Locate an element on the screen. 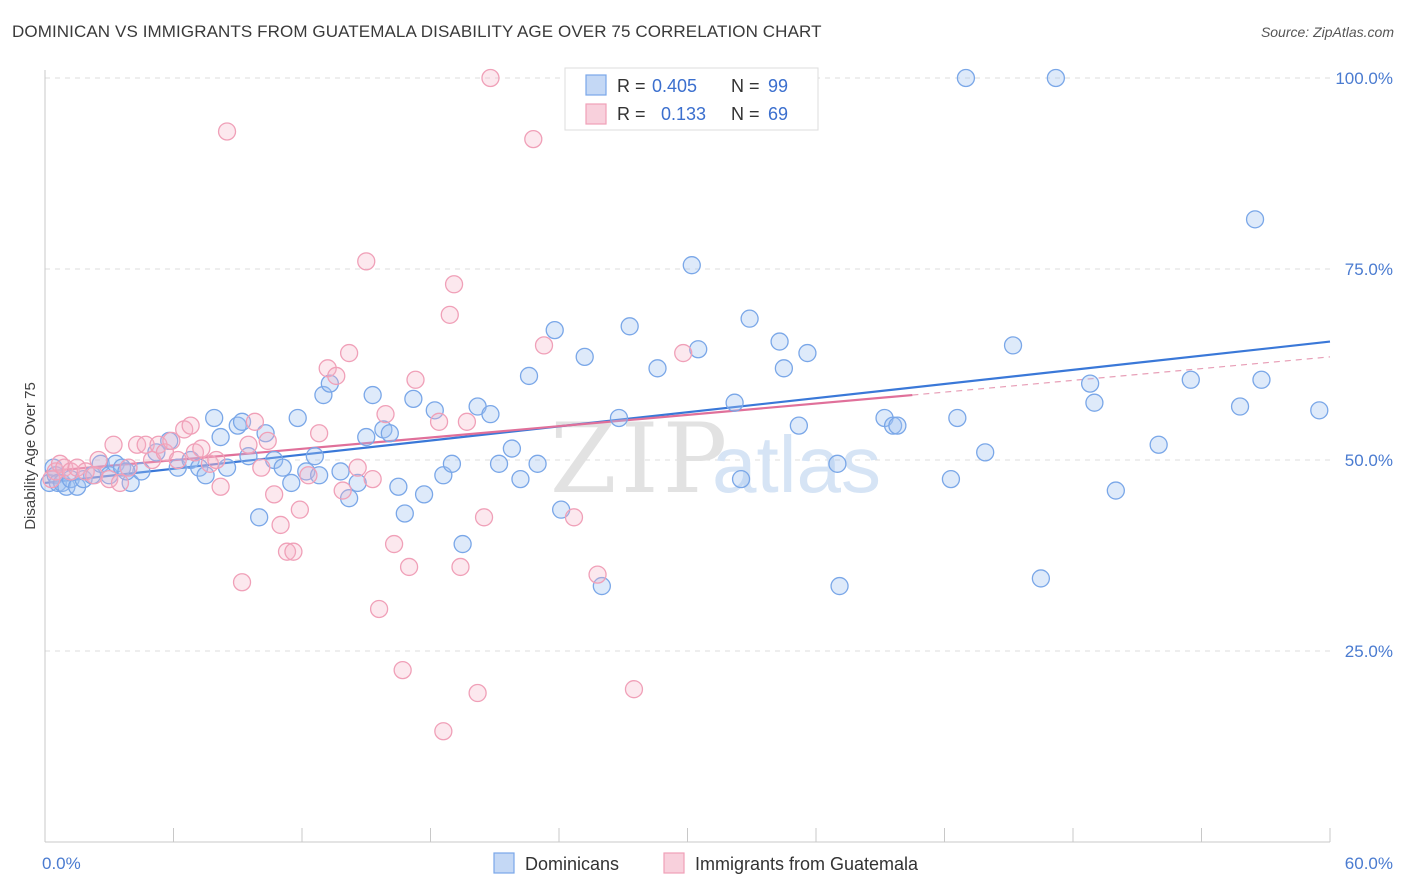 This screenshot has height=892, width=1406. y-tick-label-25: 25.0% is located at coordinates (1369, 651).